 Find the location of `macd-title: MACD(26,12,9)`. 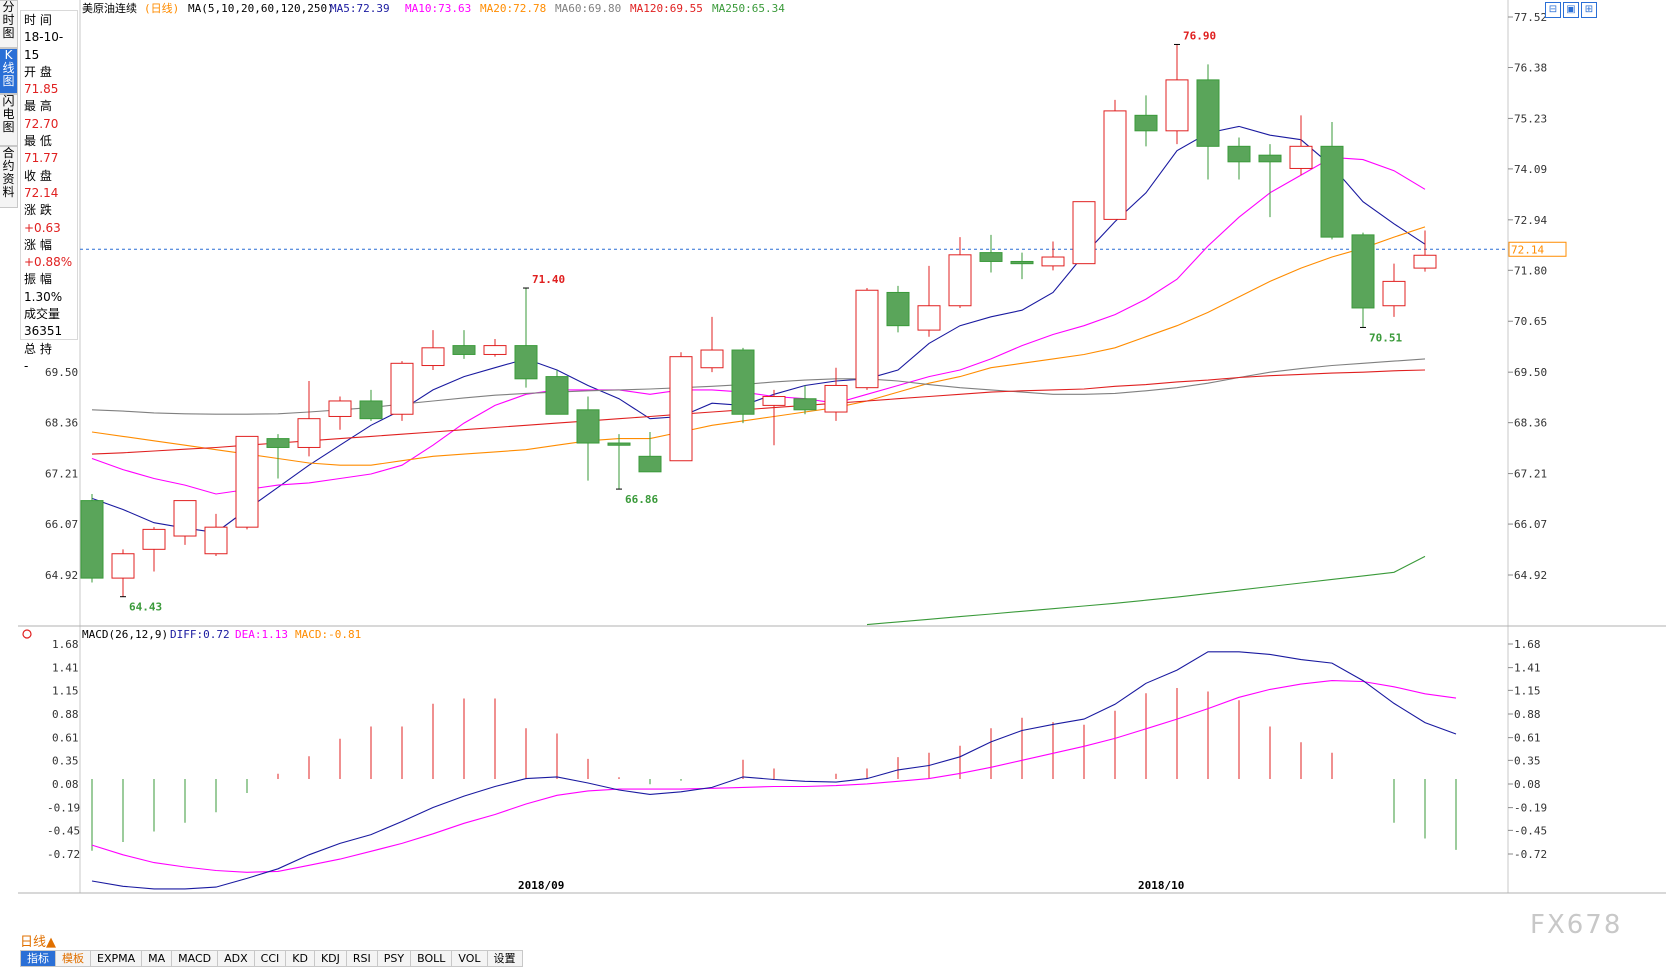

macd-title: MACD(26,12,9) is located at coordinates (125, 634).